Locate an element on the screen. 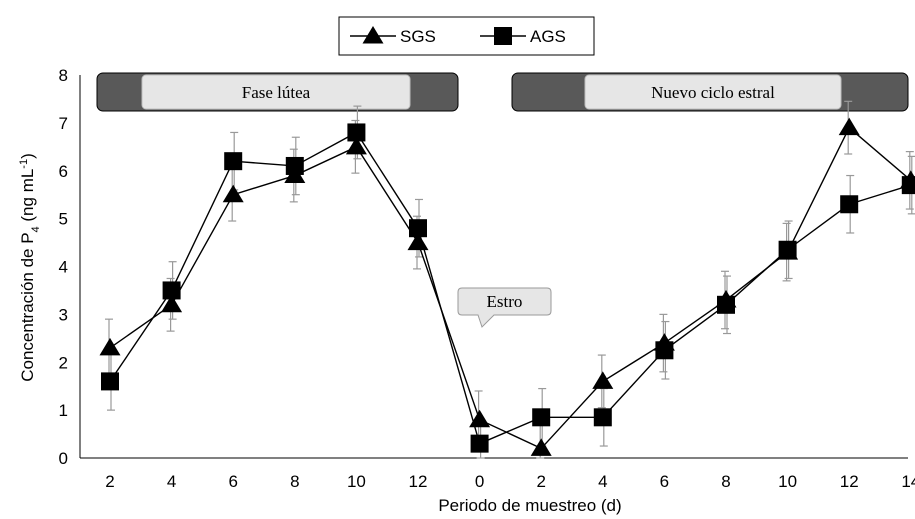 This screenshot has width=915, height=519. phase-bands: Fase lútea Nuevo ciclo estral is located at coordinates (502, 92).